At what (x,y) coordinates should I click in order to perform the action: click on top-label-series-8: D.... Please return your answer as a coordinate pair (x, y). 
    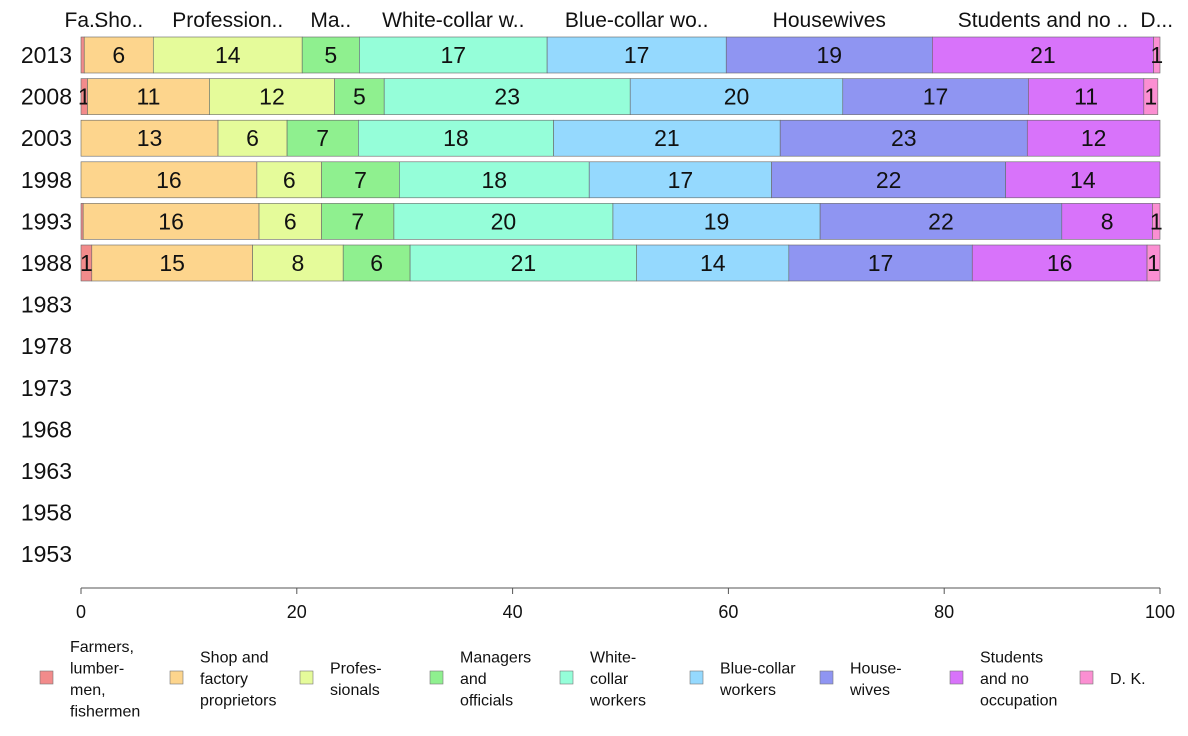
    Looking at the image, I should click on (1156, 20).